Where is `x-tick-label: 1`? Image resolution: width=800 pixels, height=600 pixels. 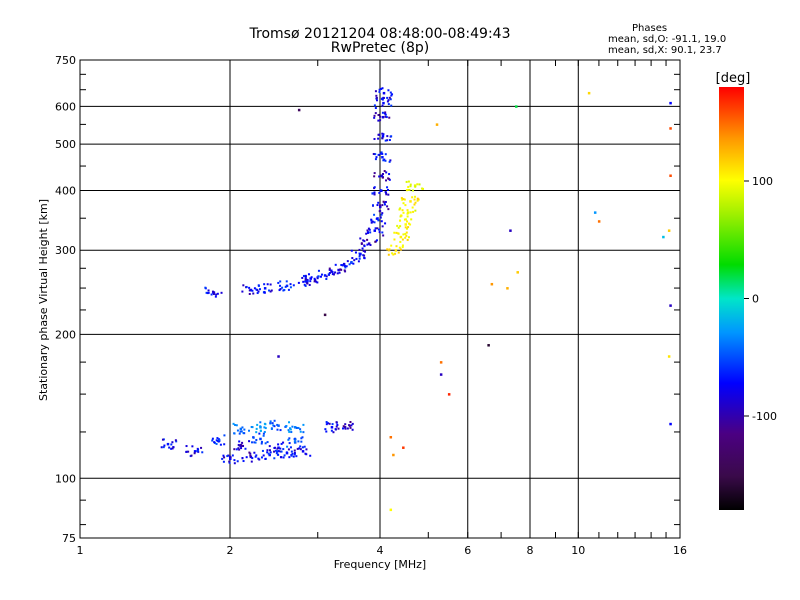 x-tick-label: 1 is located at coordinates (80, 550).